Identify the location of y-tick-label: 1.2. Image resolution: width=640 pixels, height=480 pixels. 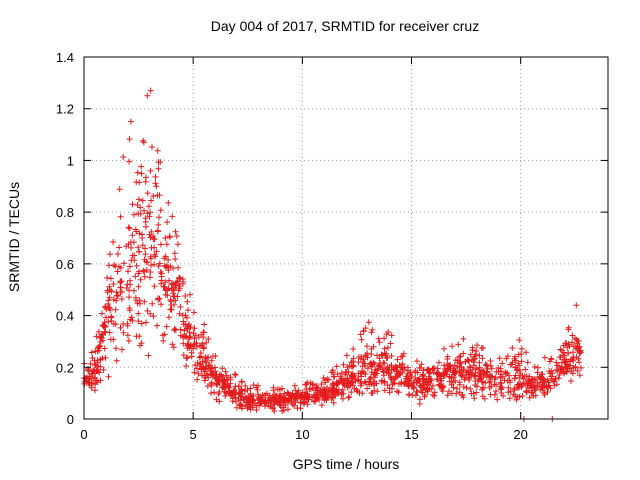
(65, 109).